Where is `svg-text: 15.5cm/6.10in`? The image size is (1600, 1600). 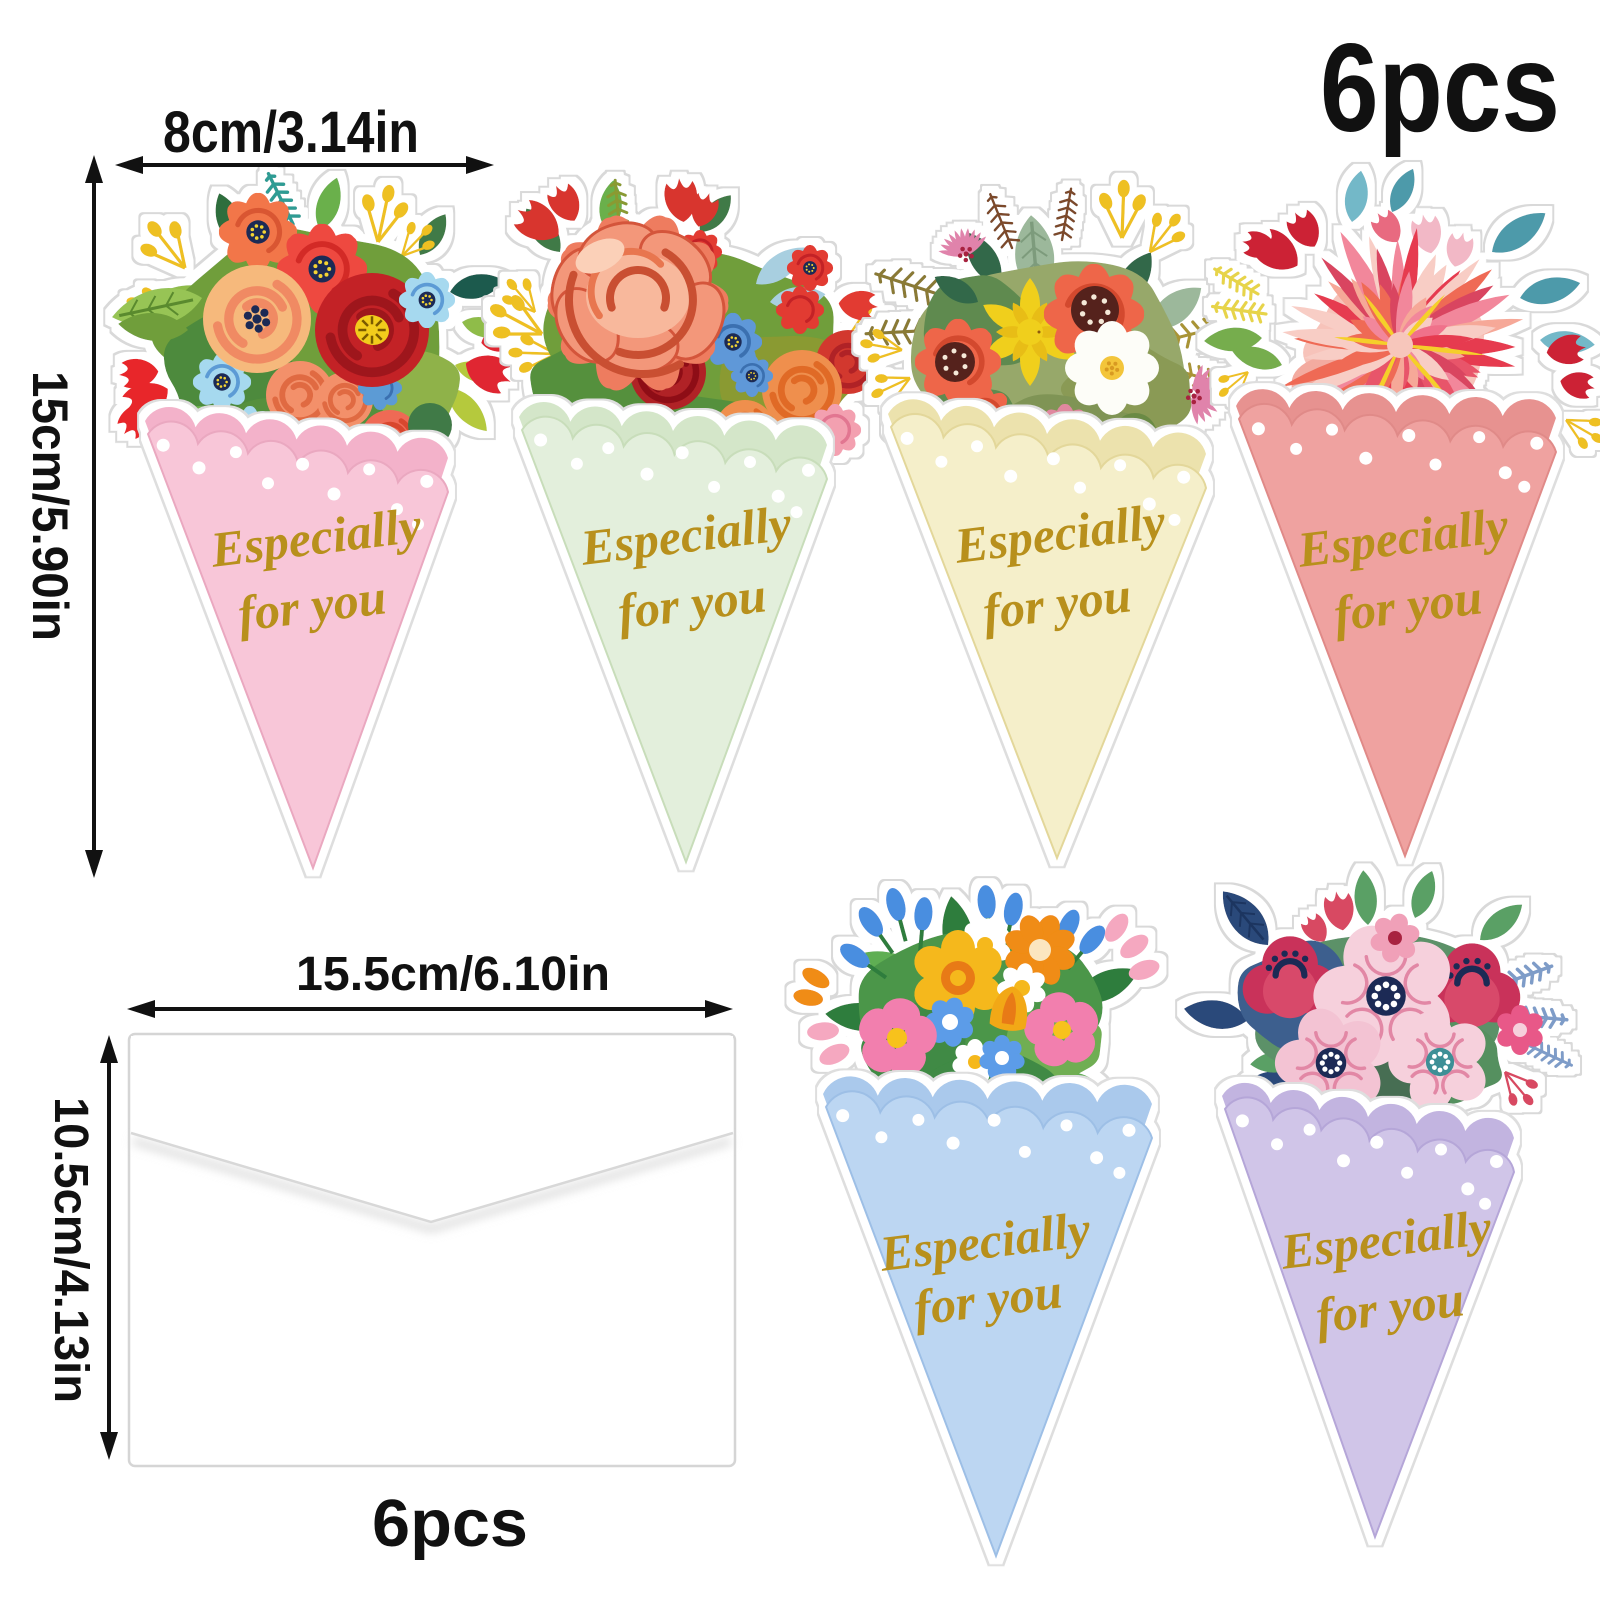
svg-text: 15.5cm/6.10in is located at coordinates (453, 974).